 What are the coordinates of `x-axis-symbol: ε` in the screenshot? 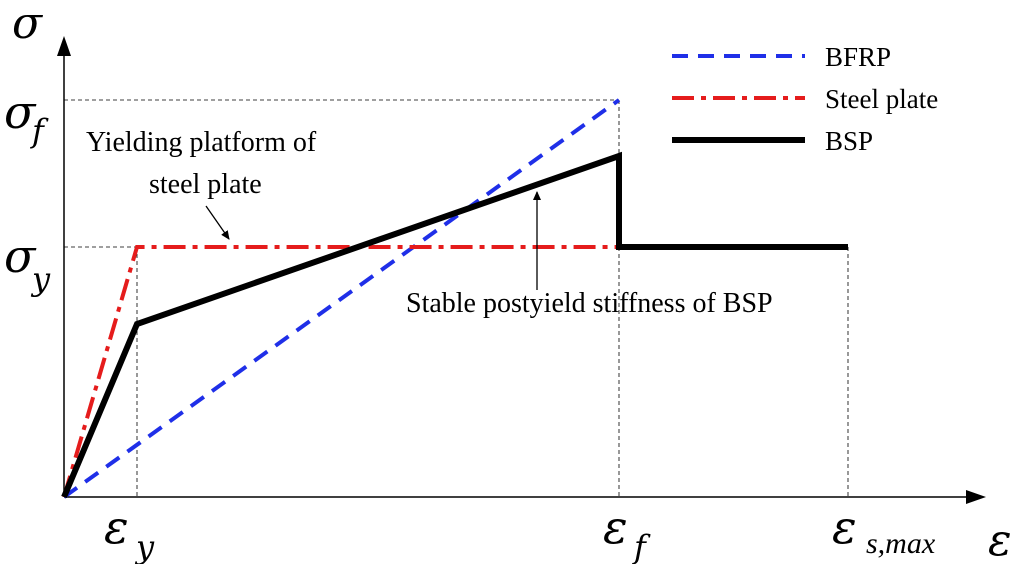 It's located at (1000, 539).